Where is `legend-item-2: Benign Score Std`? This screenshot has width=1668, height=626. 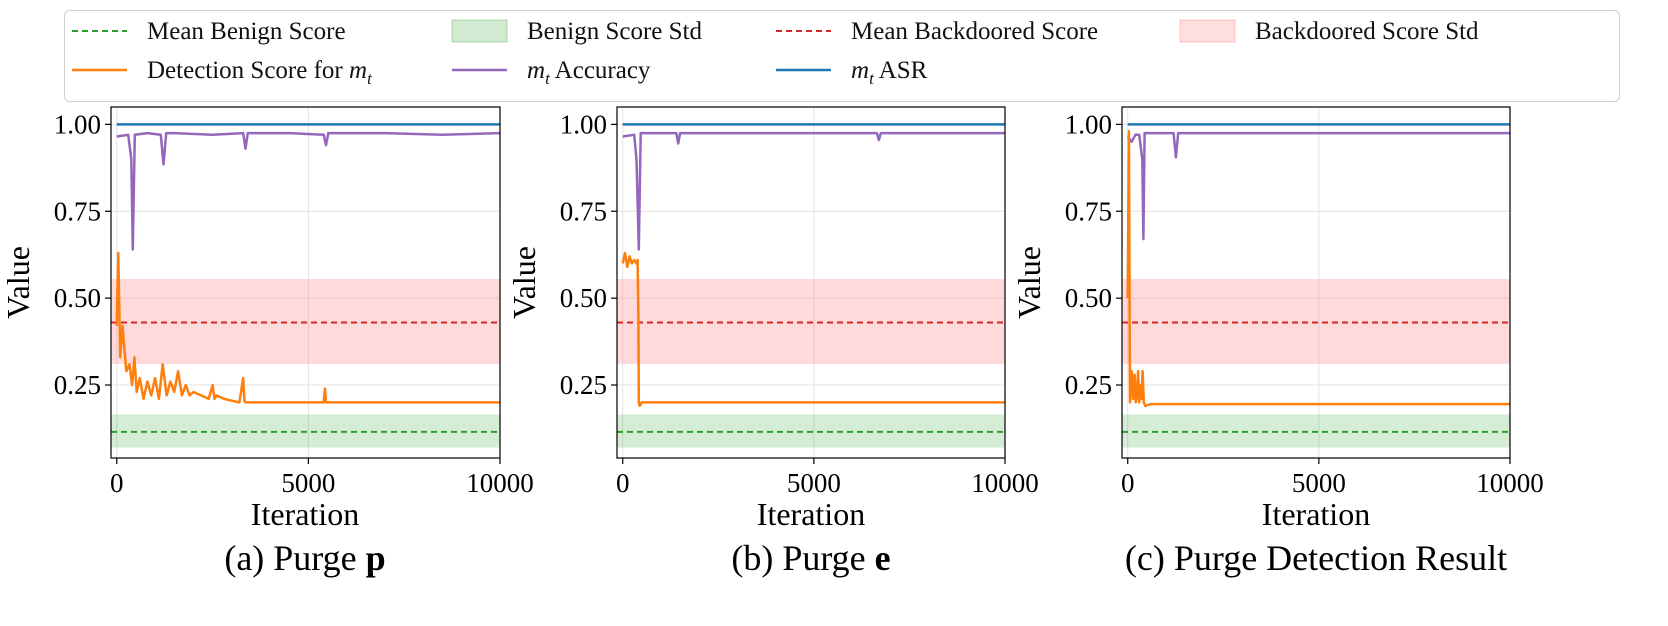
legend-item-2: Benign Score Std is located at coordinates (576, 31).